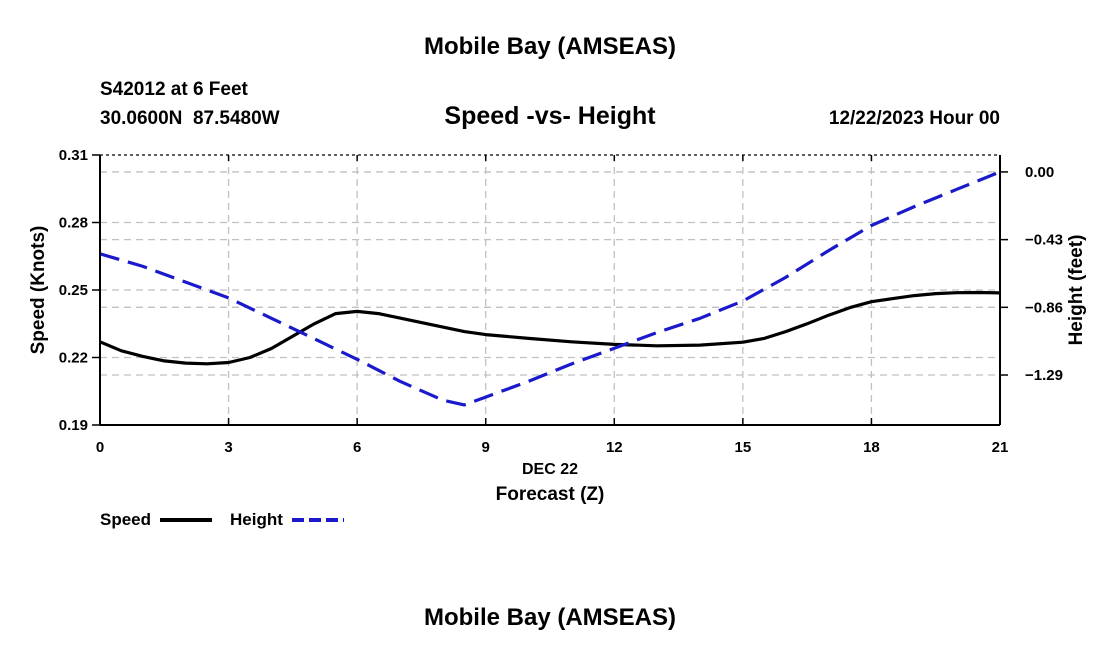 The width and height of the screenshot is (1100, 650). What do you see at coordinates (550, 328) in the screenshot?
I see `series-line-speed` at bounding box center [550, 328].